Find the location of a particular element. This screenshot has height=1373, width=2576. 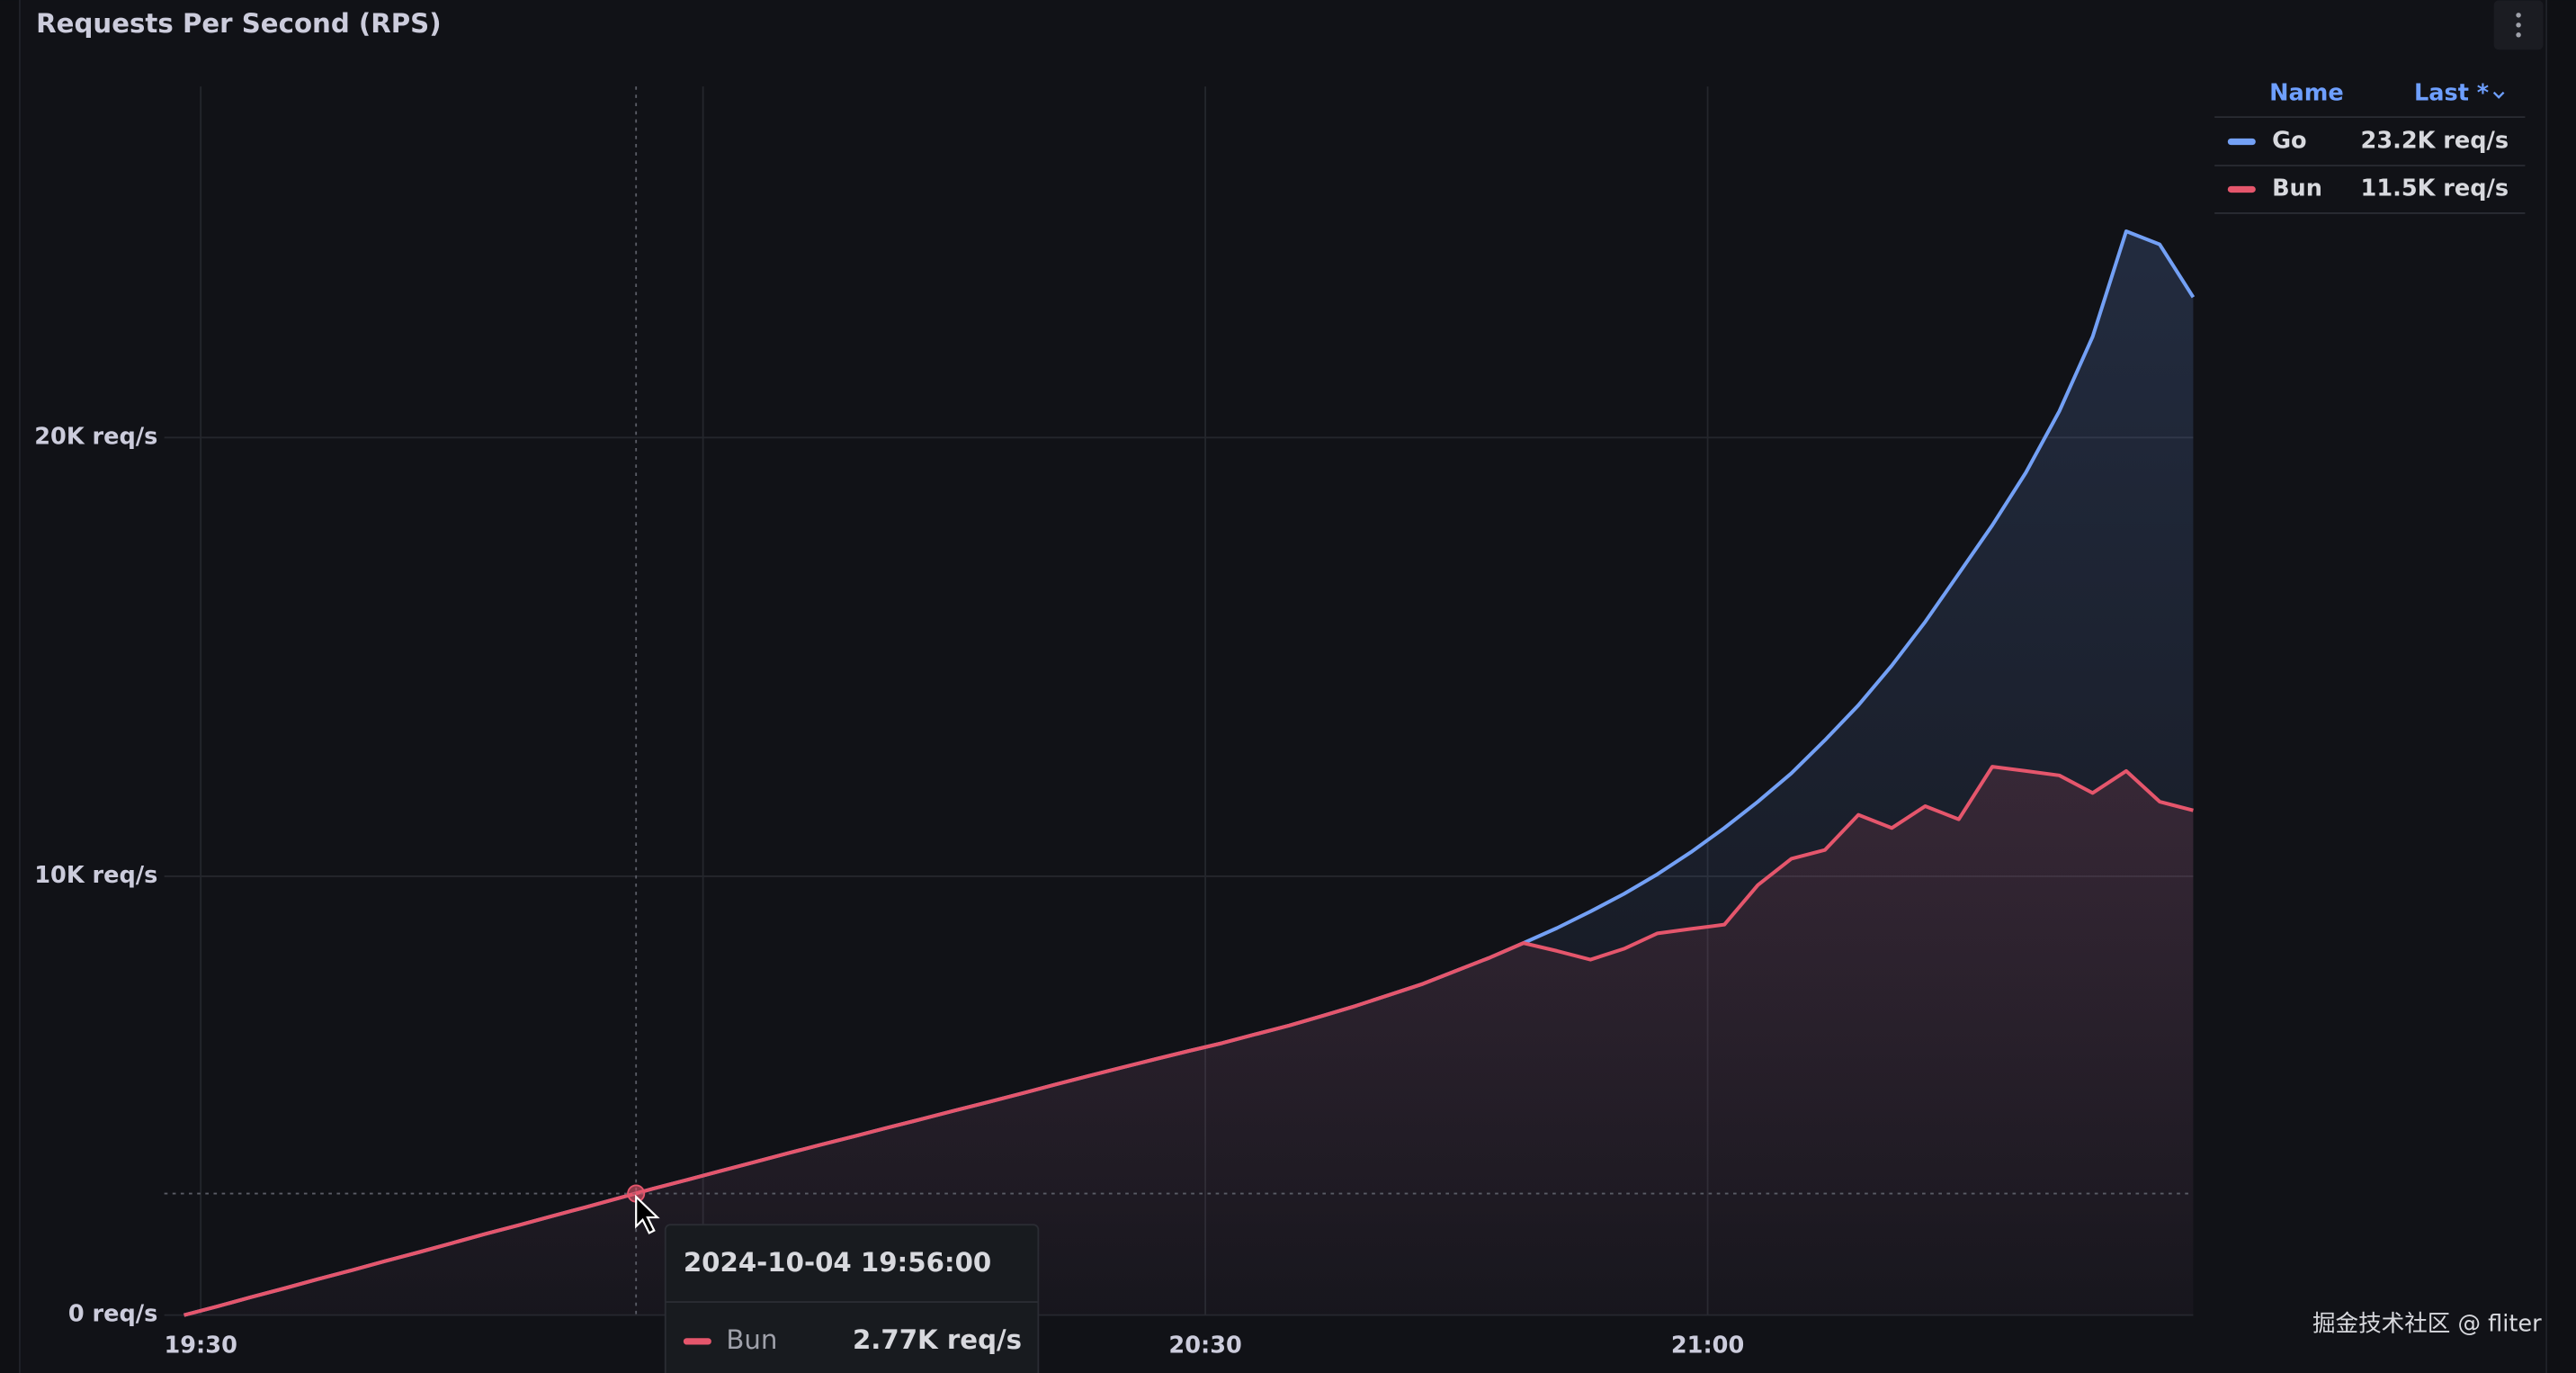

sort-icon is located at coordinates (2498, 95).